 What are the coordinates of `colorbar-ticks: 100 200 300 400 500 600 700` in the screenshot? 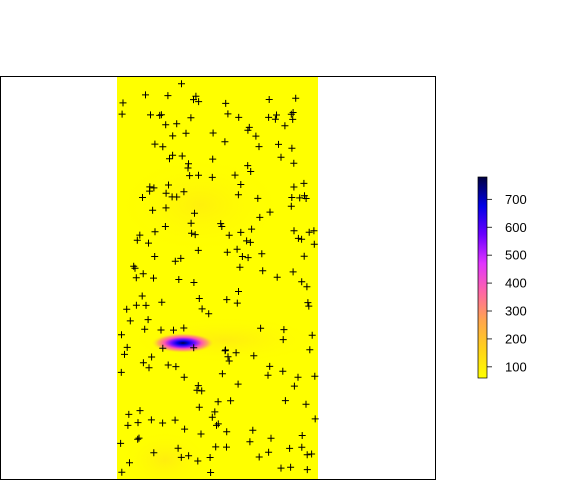 It's located at (507, 283).